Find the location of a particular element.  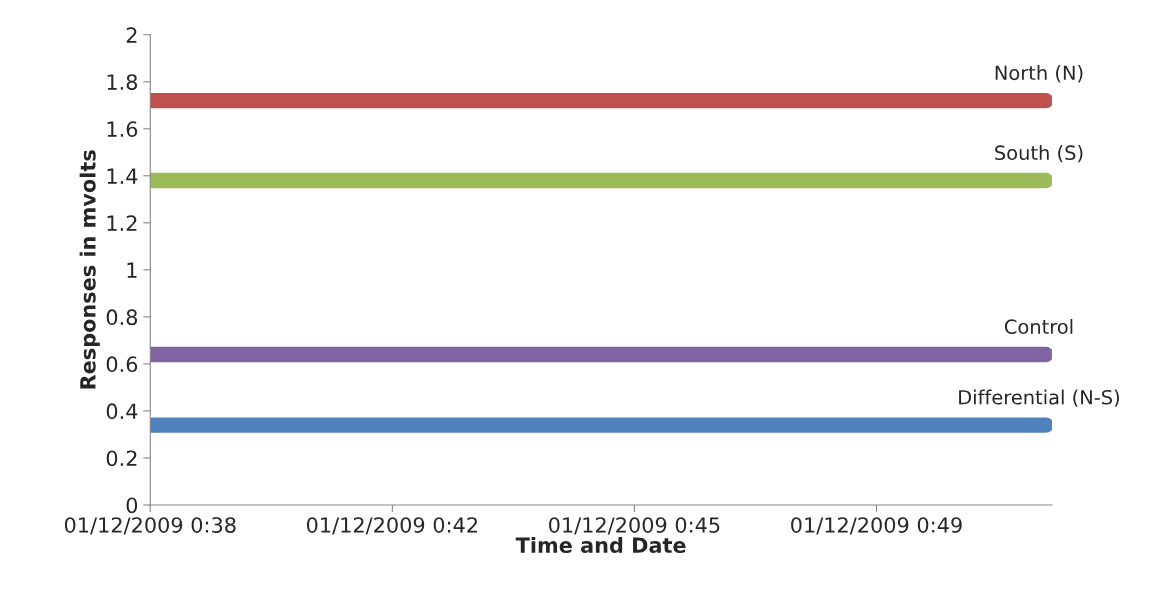

y-tick-label: 0.8 is located at coordinates (122, 317).